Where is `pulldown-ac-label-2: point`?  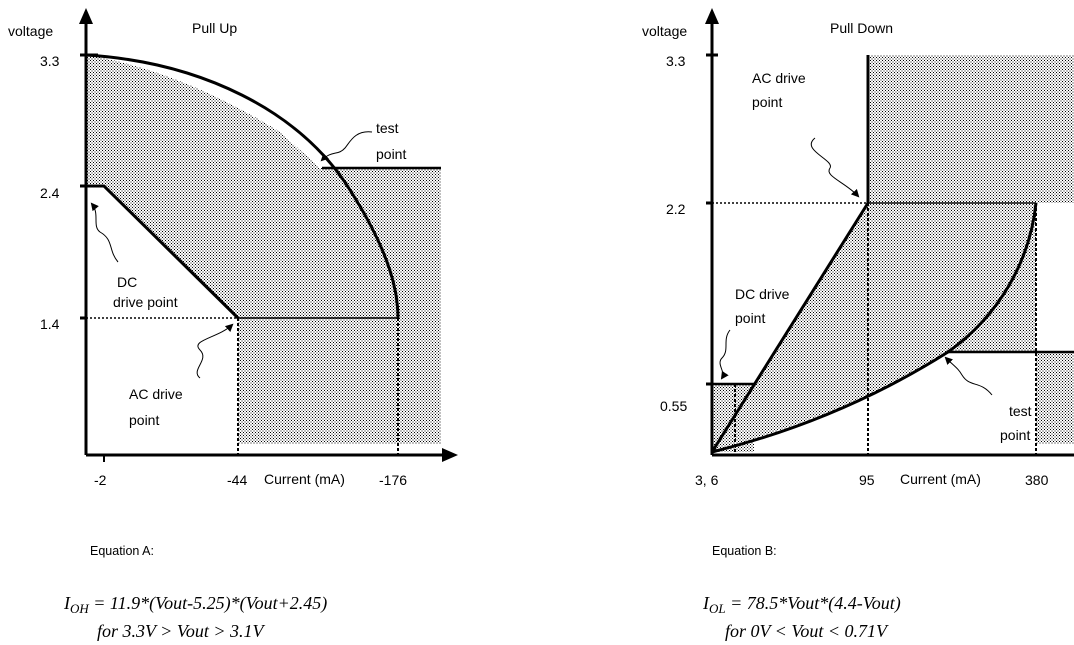 pulldown-ac-label-2: point is located at coordinates (767, 102).